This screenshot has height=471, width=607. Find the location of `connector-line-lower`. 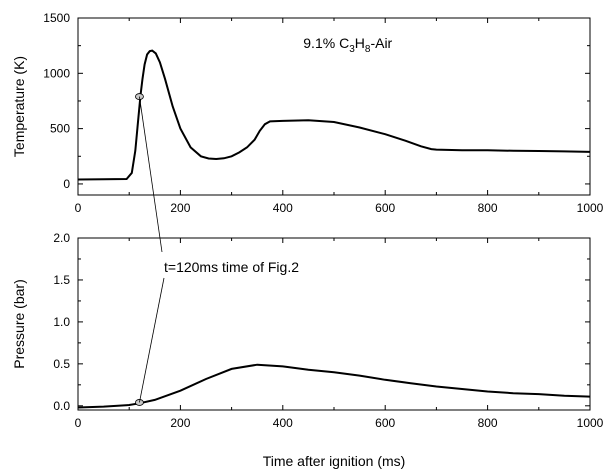

connector-line-lower is located at coordinates (152, 340).